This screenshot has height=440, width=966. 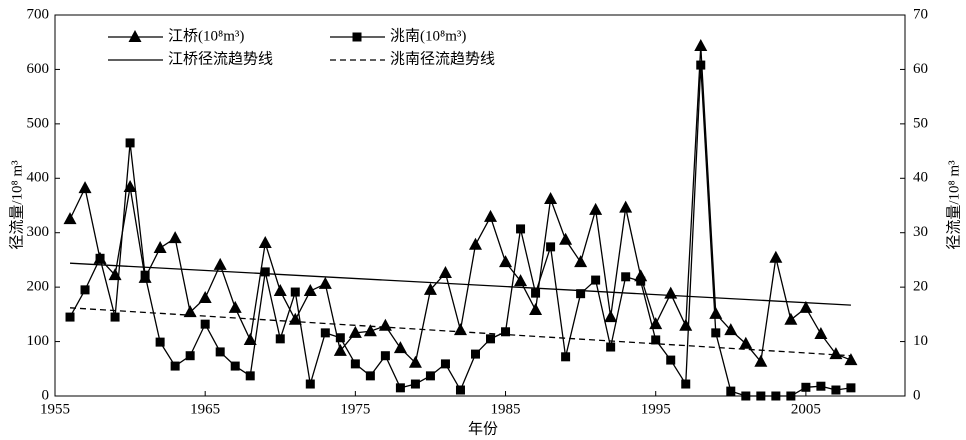 What do you see at coordinates (55, 409) in the screenshot?
I see `x-tick-label: 1955` at bounding box center [55, 409].